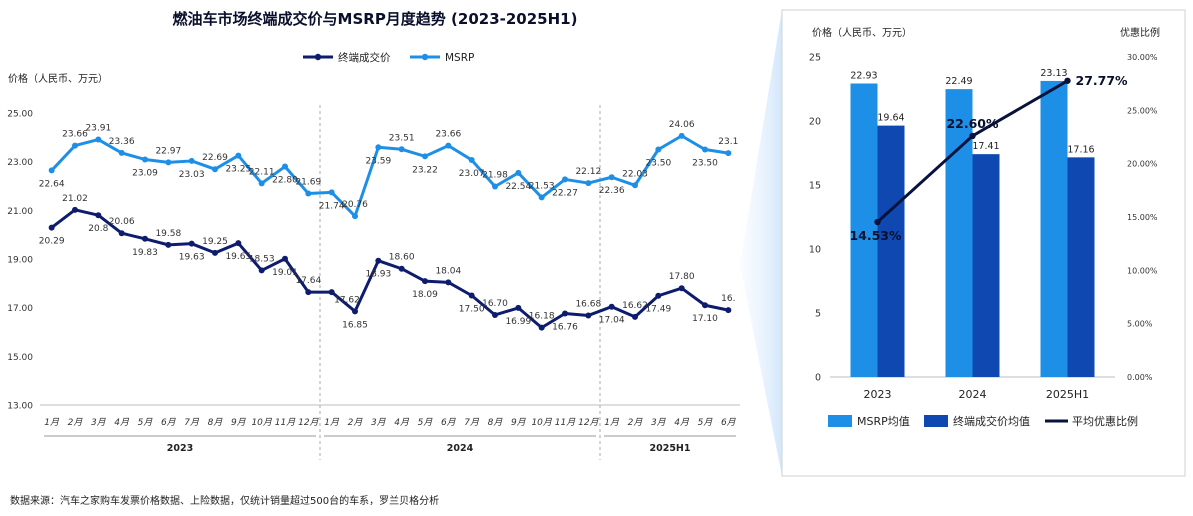  What do you see at coordinates (472, 310) in the screenshot?
I see `deal-data-label: 17.50` at bounding box center [472, 310].